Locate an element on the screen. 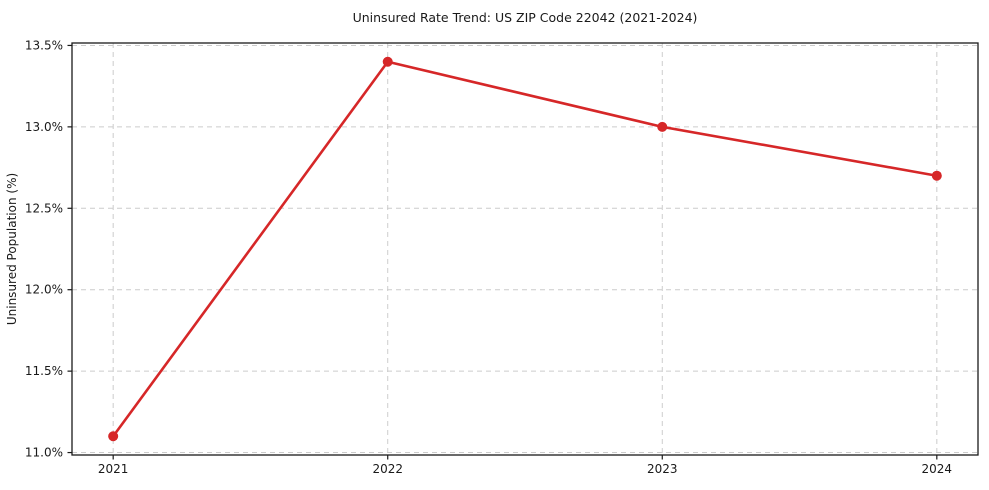  x-tick-label: 2024 is located at coordinates (937, 469).